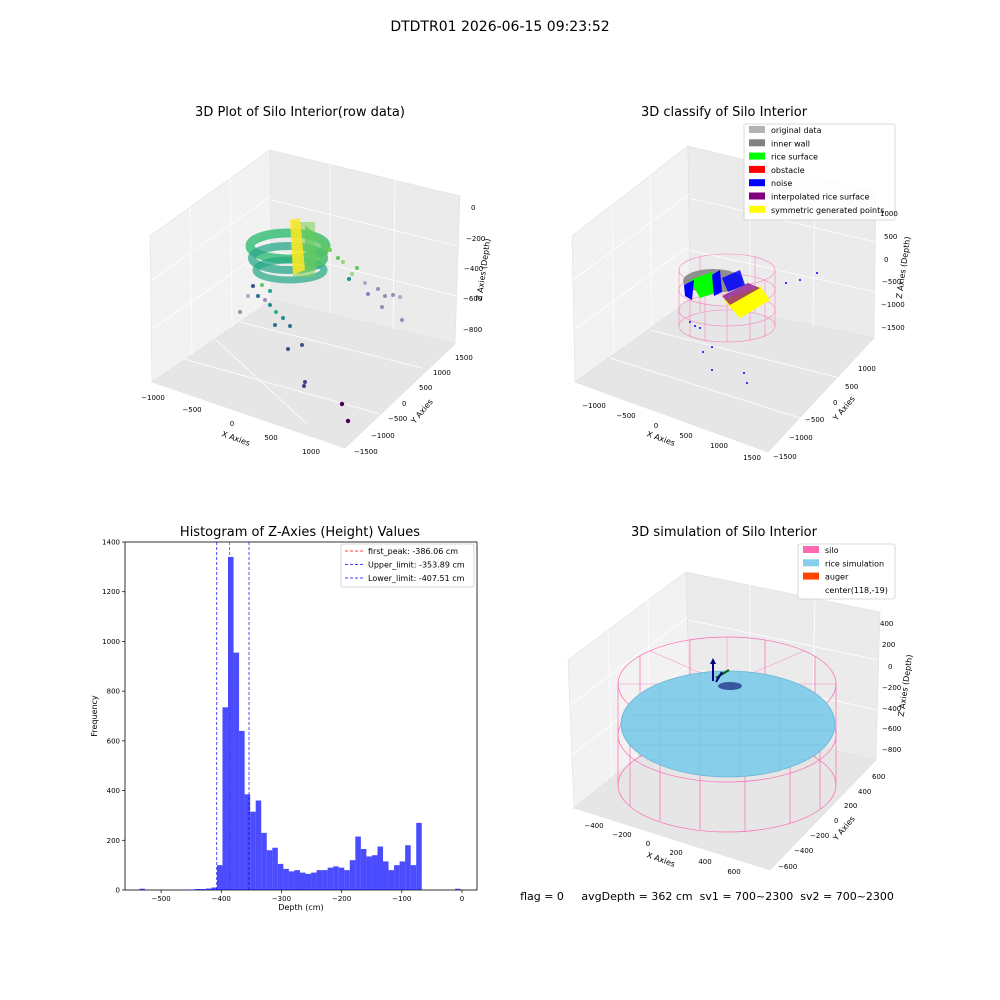  I want to click on classify-z-tick: 0, so click(886, 260).